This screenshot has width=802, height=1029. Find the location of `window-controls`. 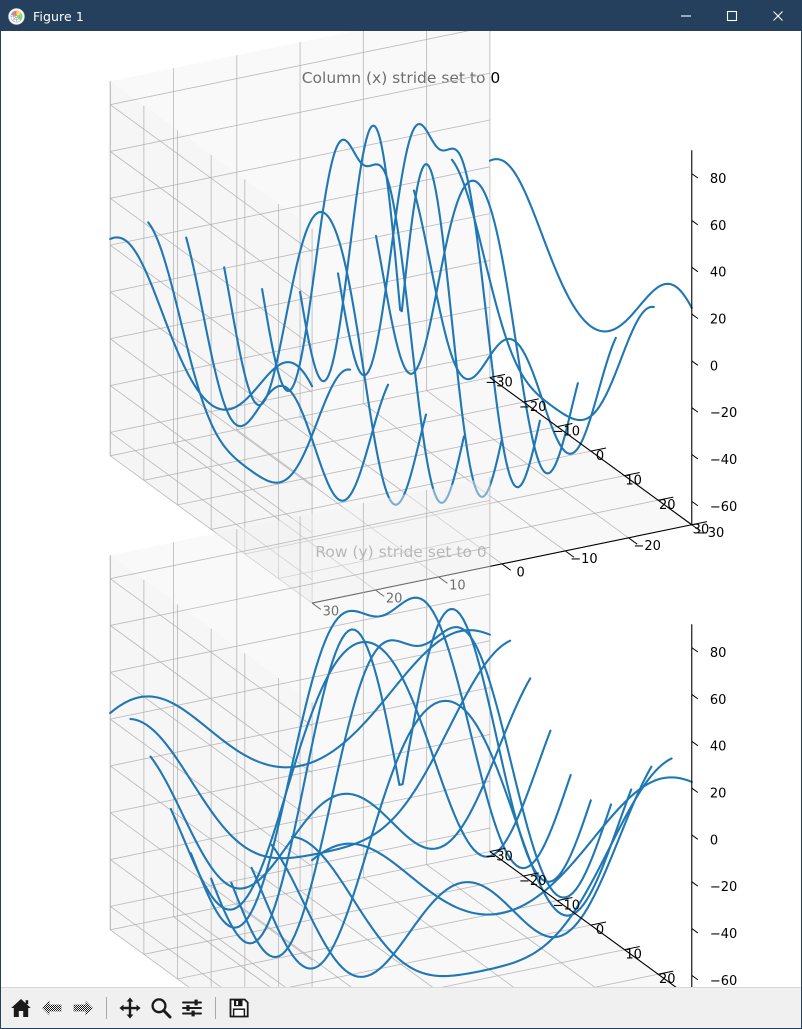

window-controls is located at coordinates (732, 16).